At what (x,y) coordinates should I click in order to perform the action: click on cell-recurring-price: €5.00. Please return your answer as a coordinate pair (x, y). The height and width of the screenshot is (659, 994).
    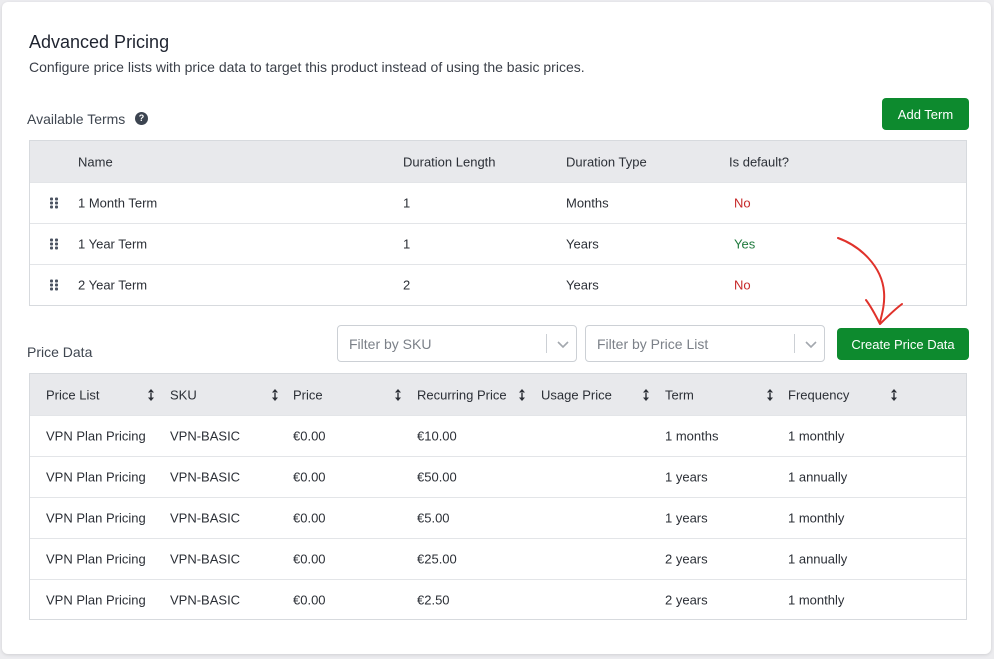
    Looking at the image, I should click on (433, 518).